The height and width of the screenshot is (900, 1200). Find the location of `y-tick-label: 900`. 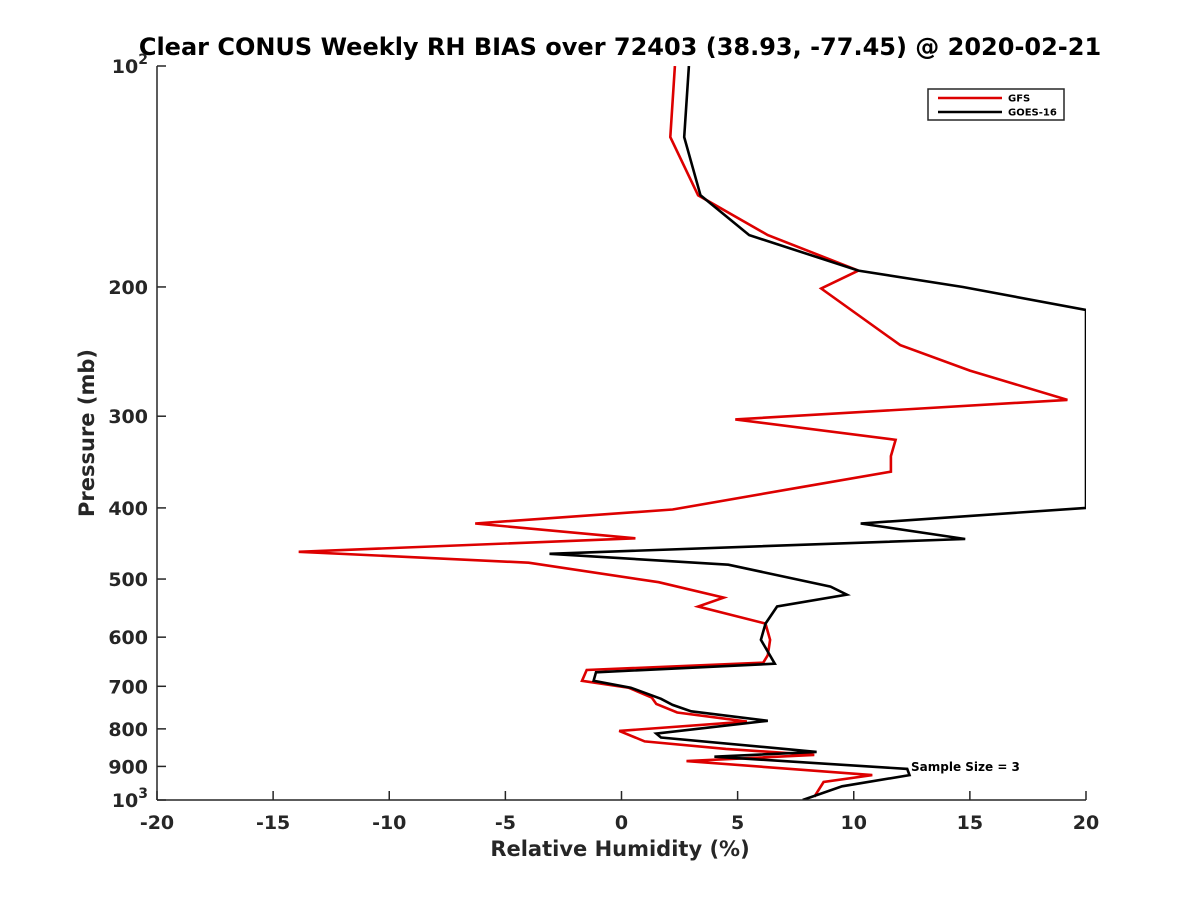

y-tick-label: 900 is located at coordinates (128, 767).